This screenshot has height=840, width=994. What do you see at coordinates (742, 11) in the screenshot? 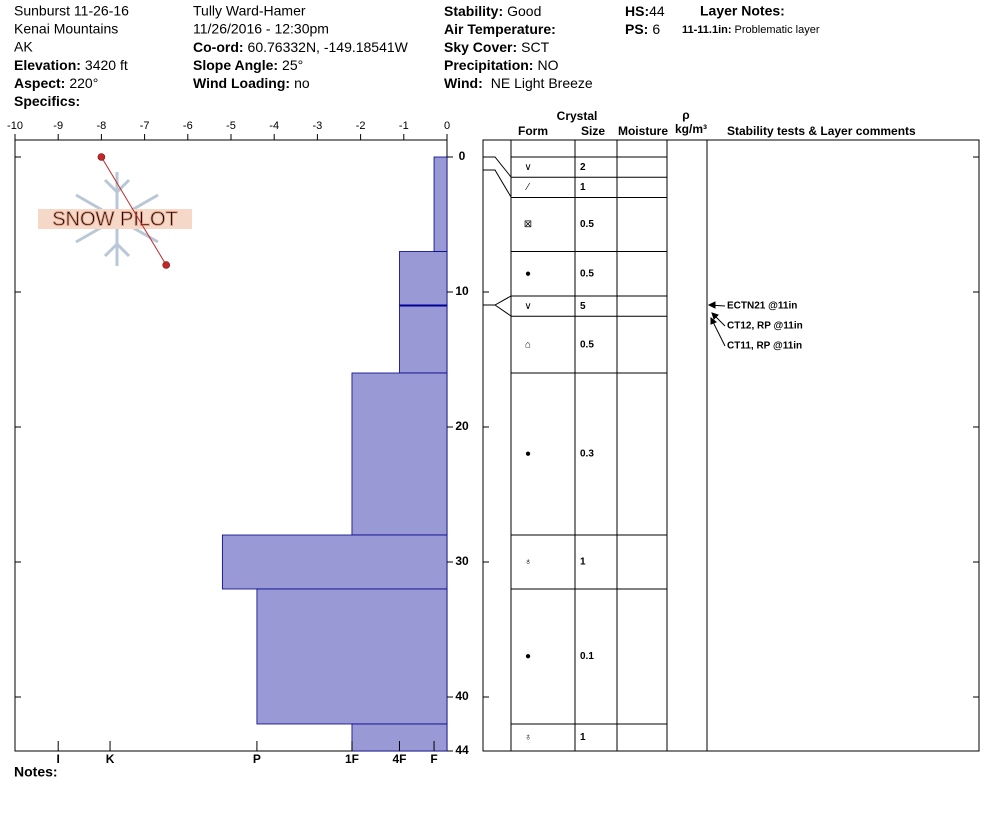
I see `layer-notes-title: Layer Notes:` at bounding box center [742, 11].